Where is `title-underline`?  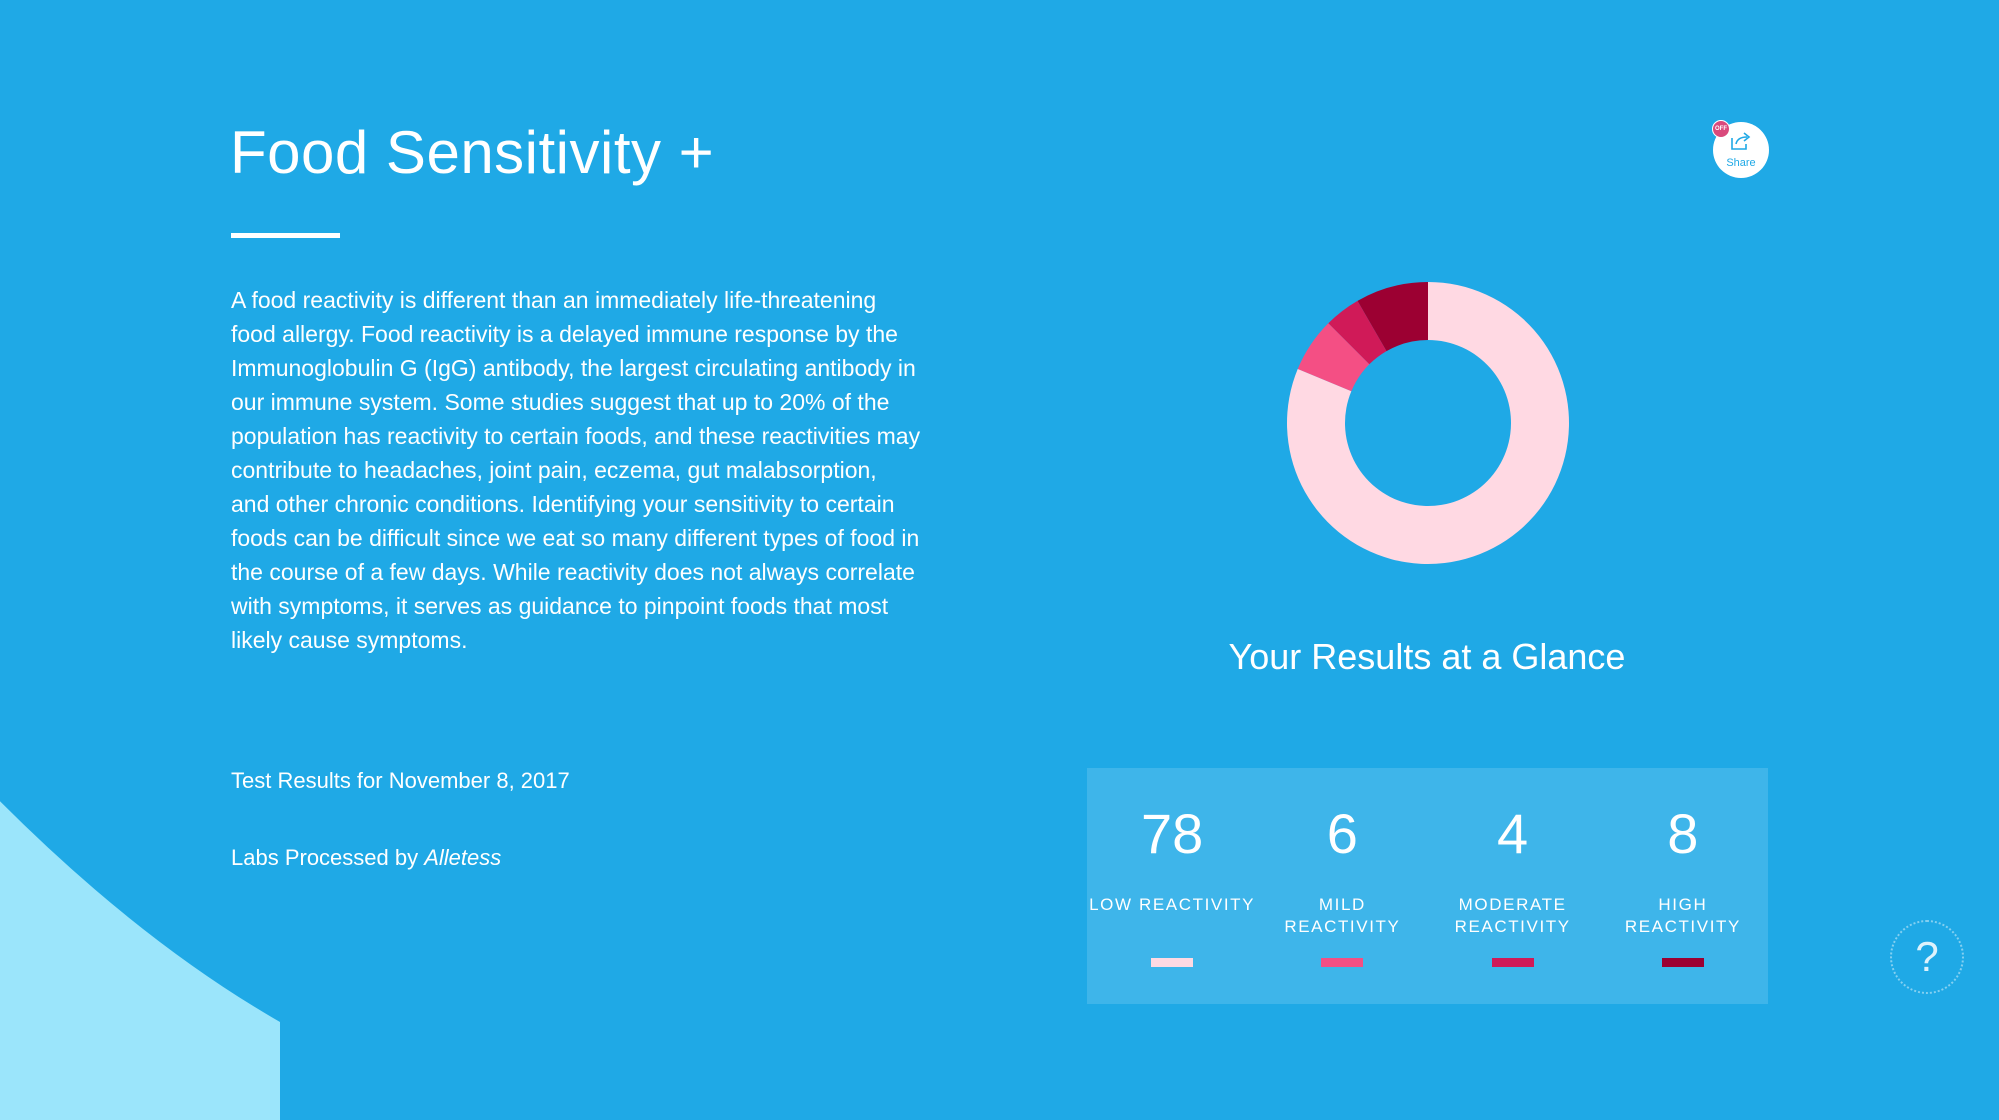
title-underline is located at coordinates (285, 235).